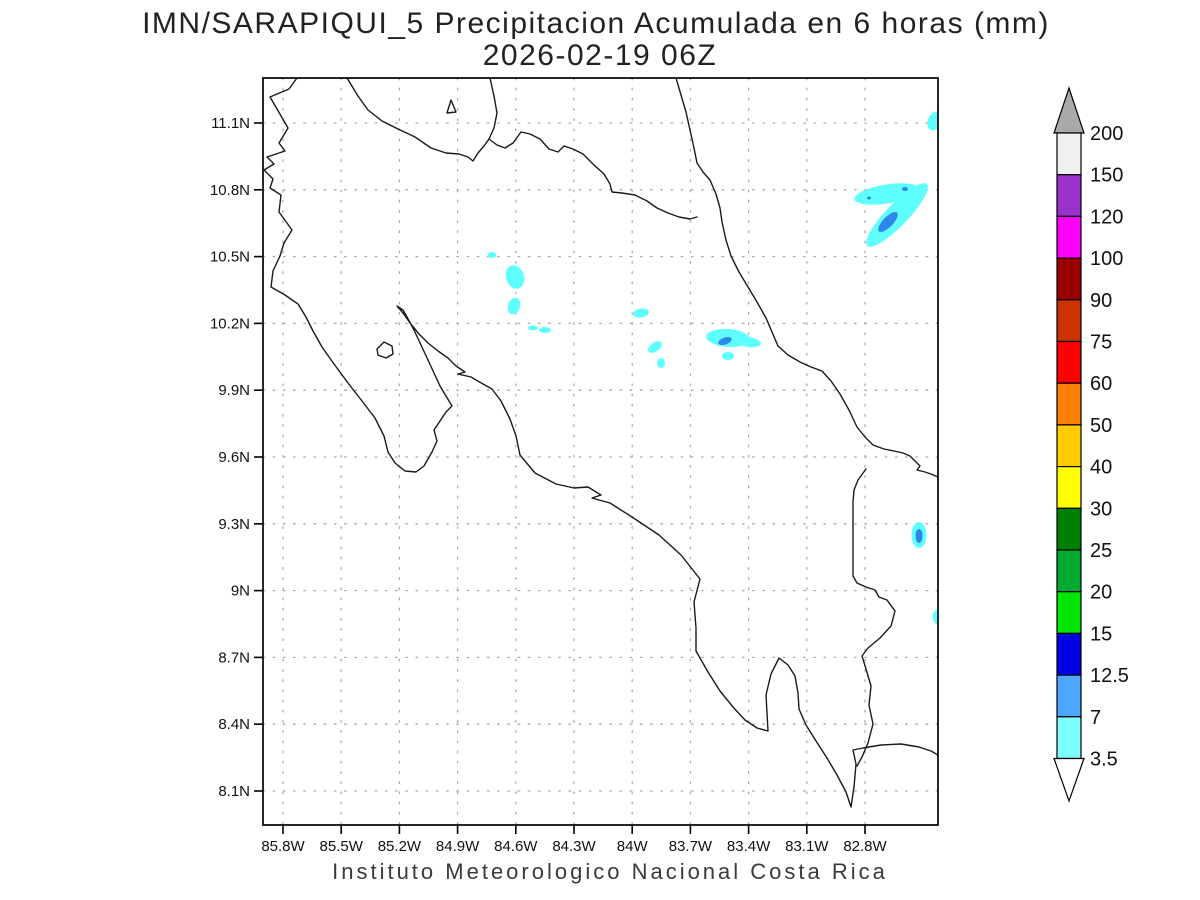  What do you see at coordinates (230, 123) in the screenshot?
I see `lat-tick-label: 11.1N` at bounding box center [230, 123].